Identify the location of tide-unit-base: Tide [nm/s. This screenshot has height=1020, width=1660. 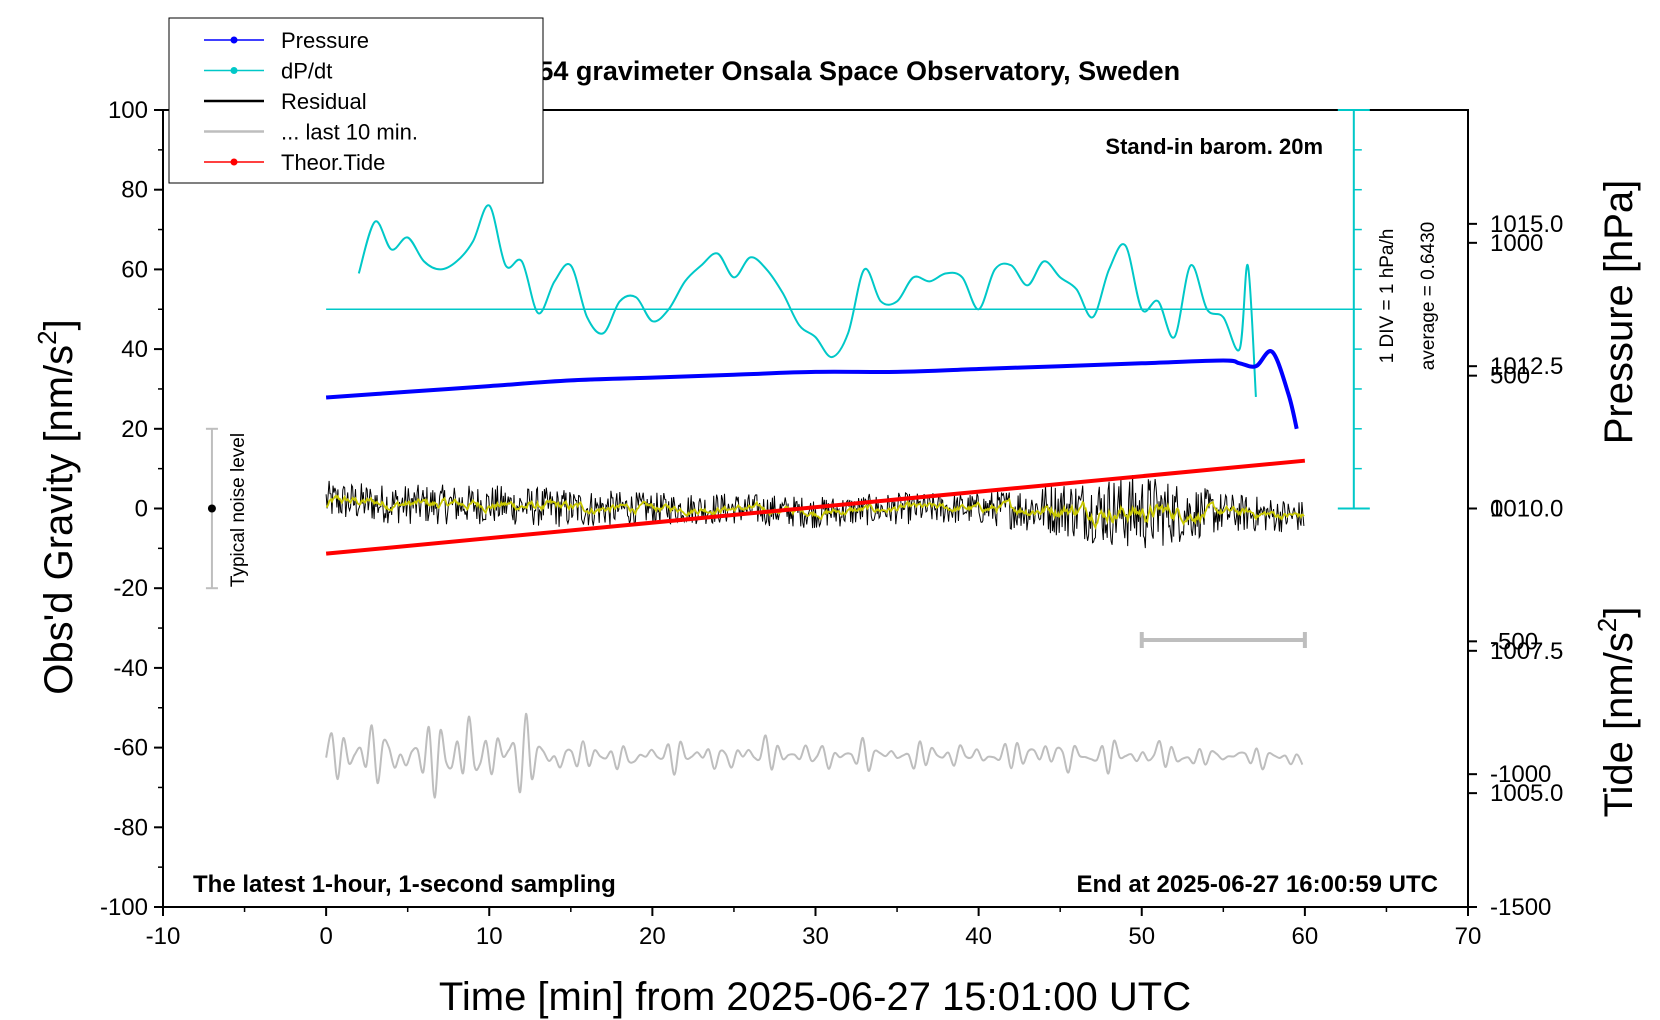
(1619, 724).